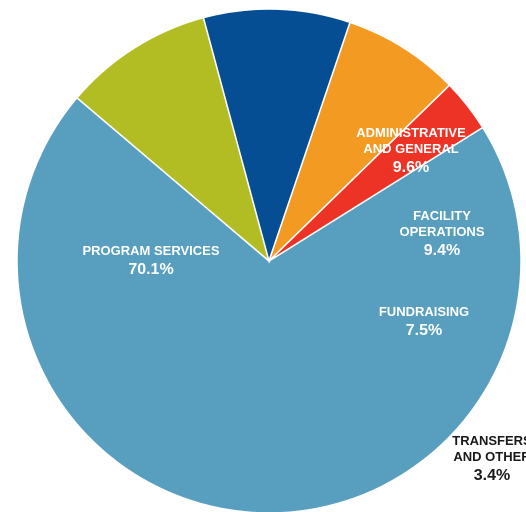  I want to click on slice-name-label: PROGRAM SERVICES, so click(150, 250).